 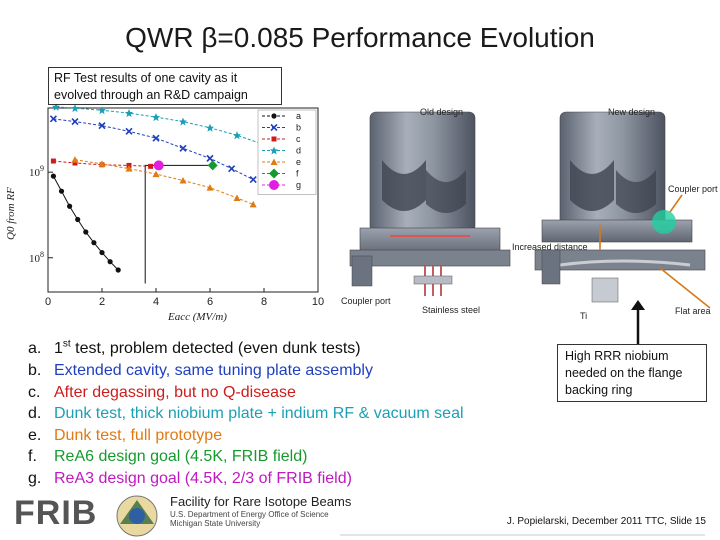 What do you see at coordinates (366, 301) in the screenshot?
I see `coupler-port-label: Coupler port` at bounding box center [366, 301].